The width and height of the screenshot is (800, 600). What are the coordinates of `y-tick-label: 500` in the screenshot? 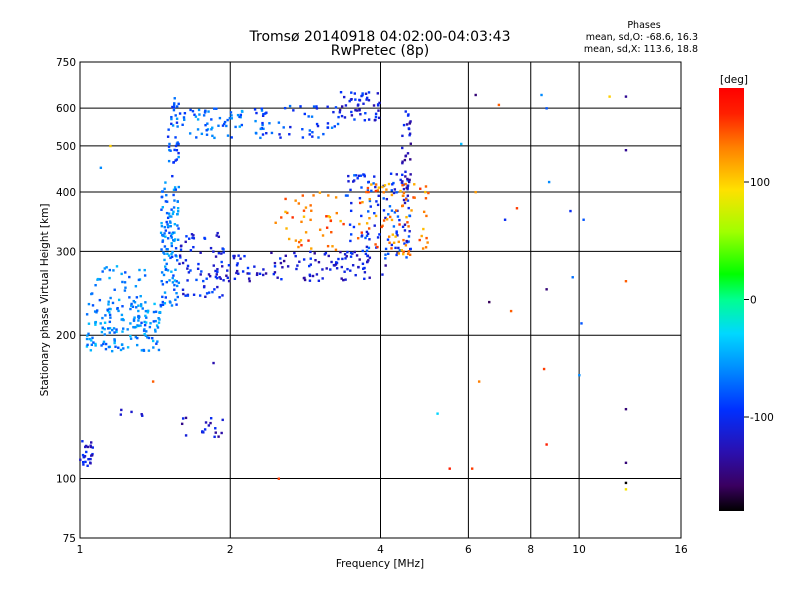 It's located at (66, 147).